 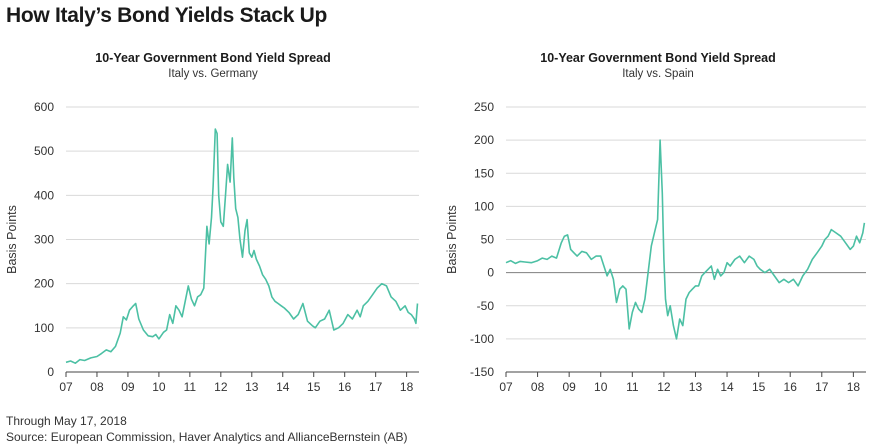 I want to click on c0-y-tick-label: 300, so click(x=44, y=240).